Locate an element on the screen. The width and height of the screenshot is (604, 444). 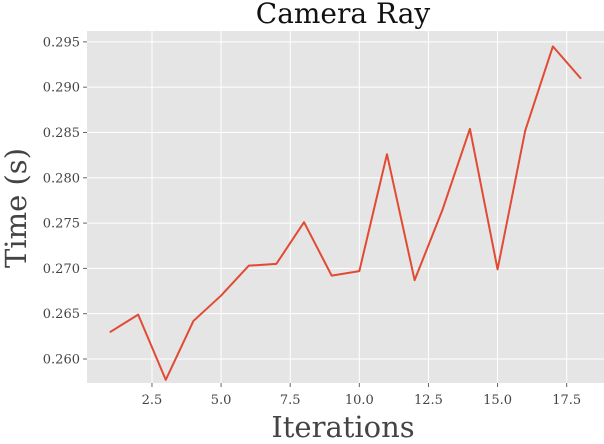
x-tick-label: 15.0 is located at coordinates (497, 400).